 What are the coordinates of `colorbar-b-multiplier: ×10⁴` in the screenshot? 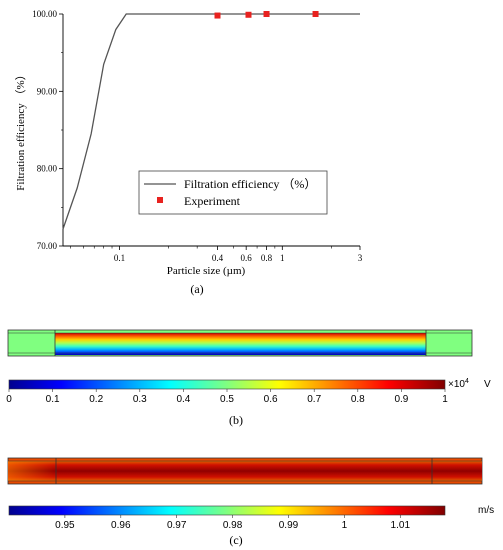 It's located at (458, 384).